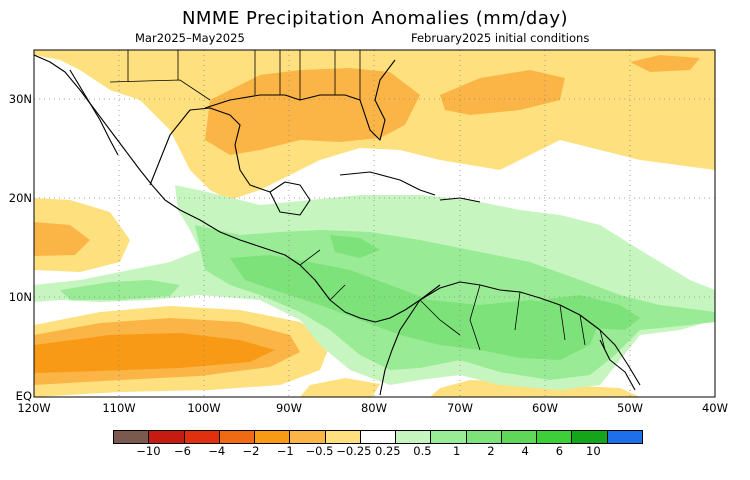  What do you see at coordinates (387, 183) in the screenshot?
I see `coastline-cuba` at bounding box center [387, 183].